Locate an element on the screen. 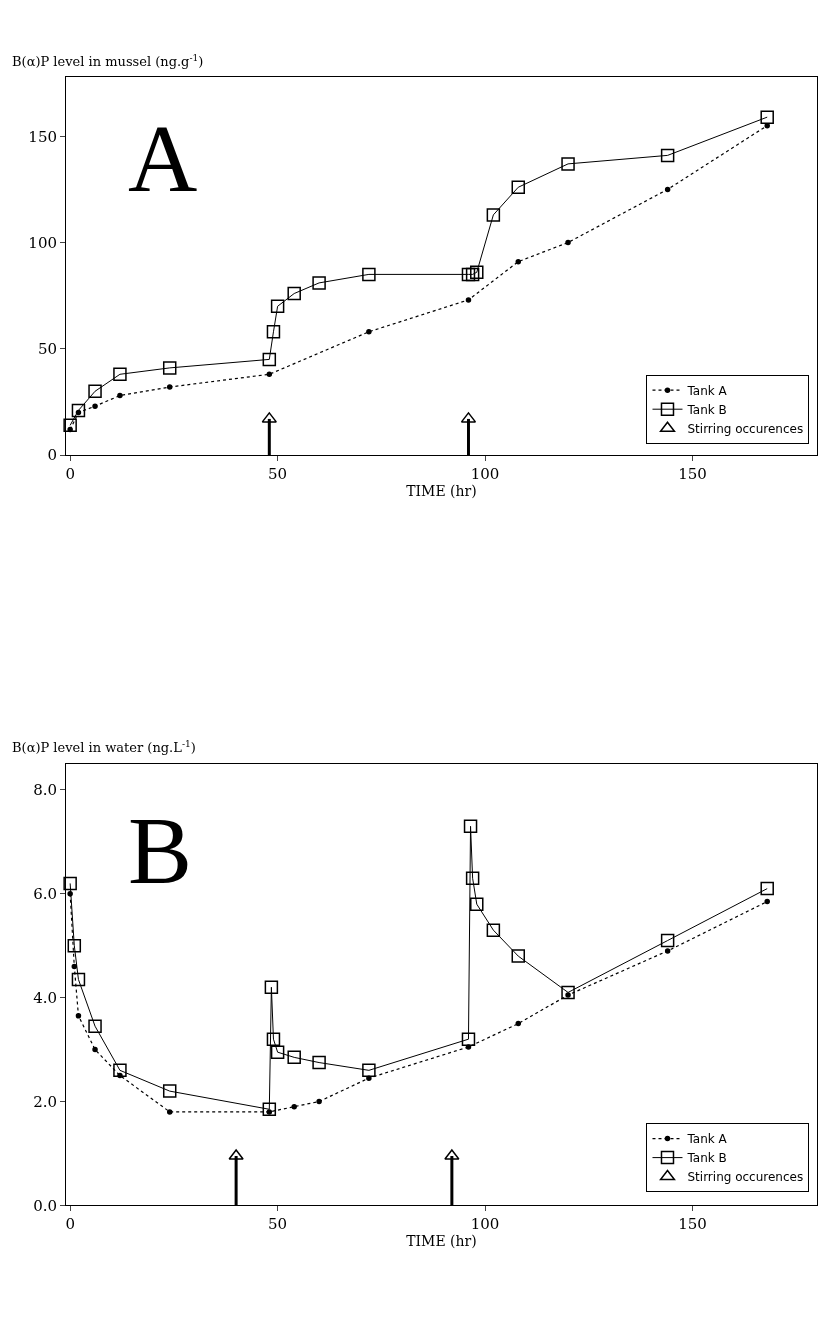 This screenshot has width=825, height=1321. y-tick-label: 8.0 is located at coordinates (45, 790).